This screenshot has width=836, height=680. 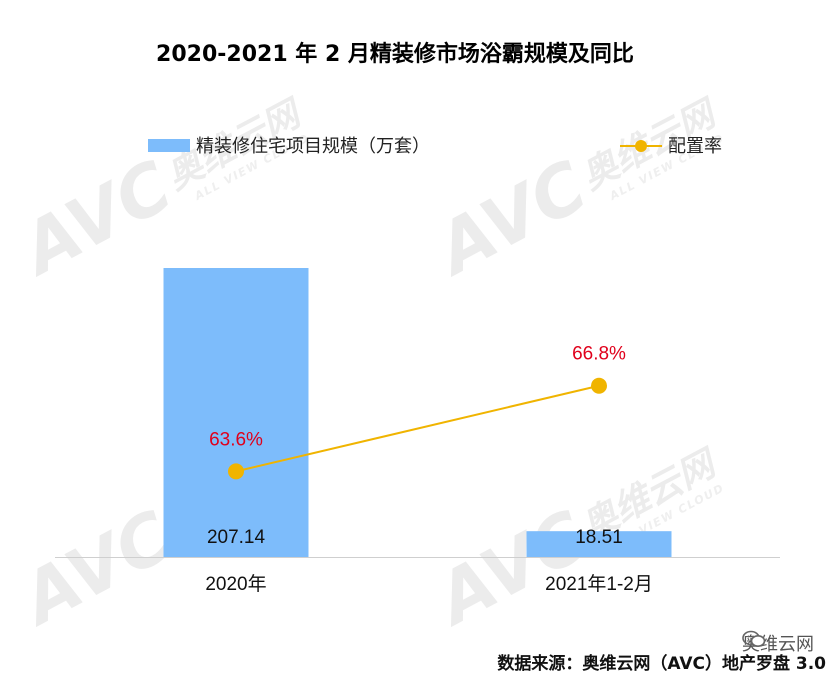 I want to click on rate-line, so click(x=417, y=428).